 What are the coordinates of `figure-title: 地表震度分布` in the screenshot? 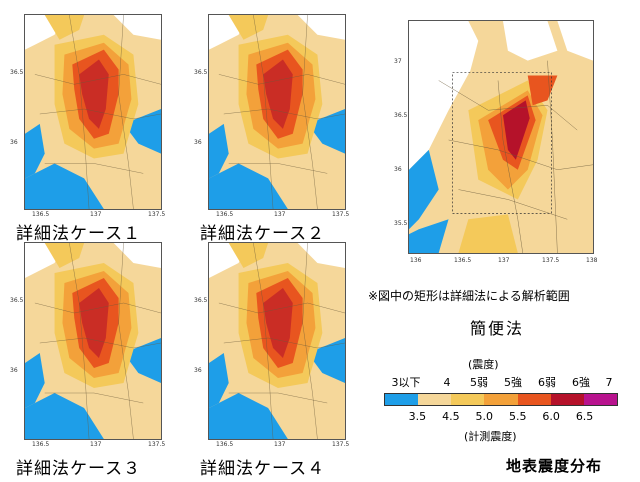 It's located at (554, 466).